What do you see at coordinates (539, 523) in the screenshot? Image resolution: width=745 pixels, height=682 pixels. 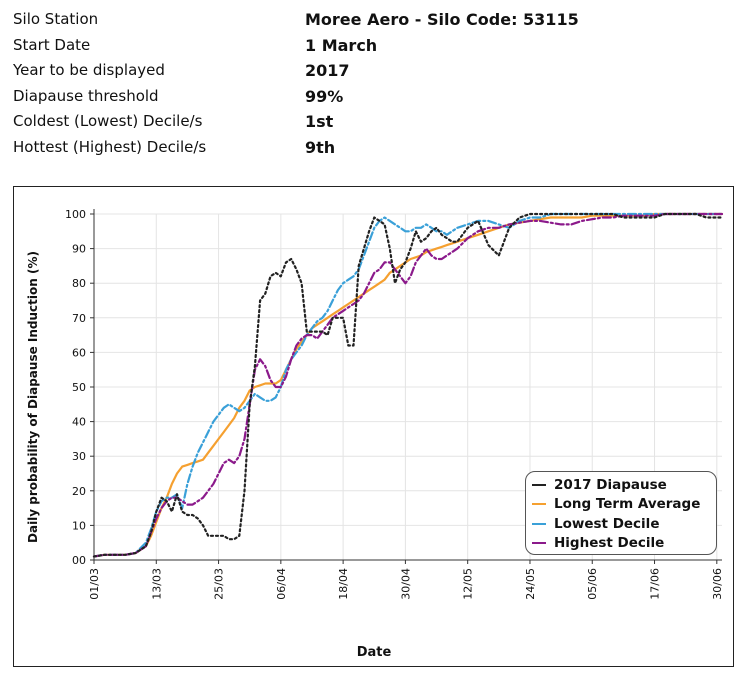 I see `legend-swatch-lowest` at bounding box center [539, 523].